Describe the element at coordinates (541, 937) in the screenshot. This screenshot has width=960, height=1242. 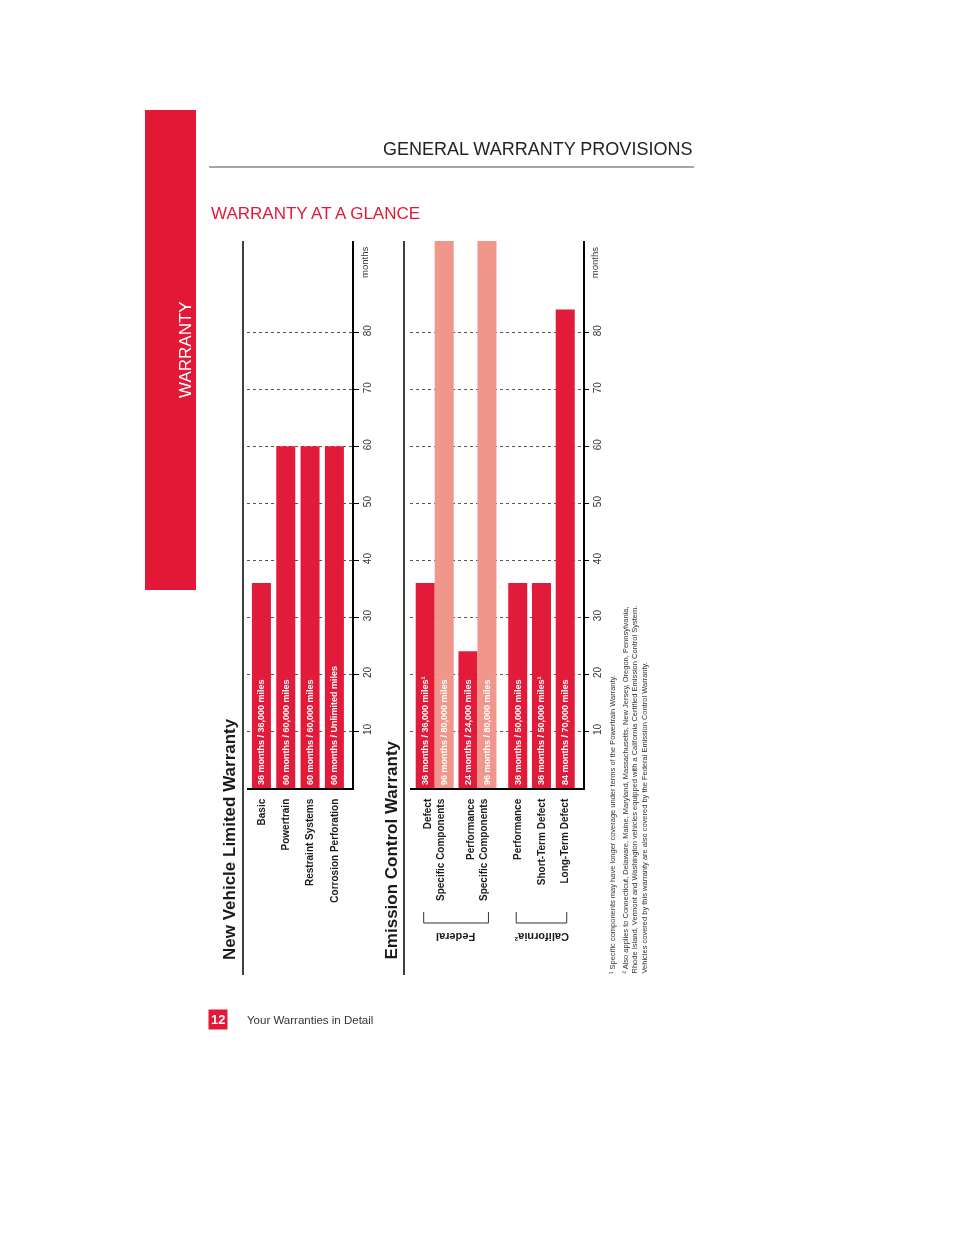
I see `text: California²` at that location.